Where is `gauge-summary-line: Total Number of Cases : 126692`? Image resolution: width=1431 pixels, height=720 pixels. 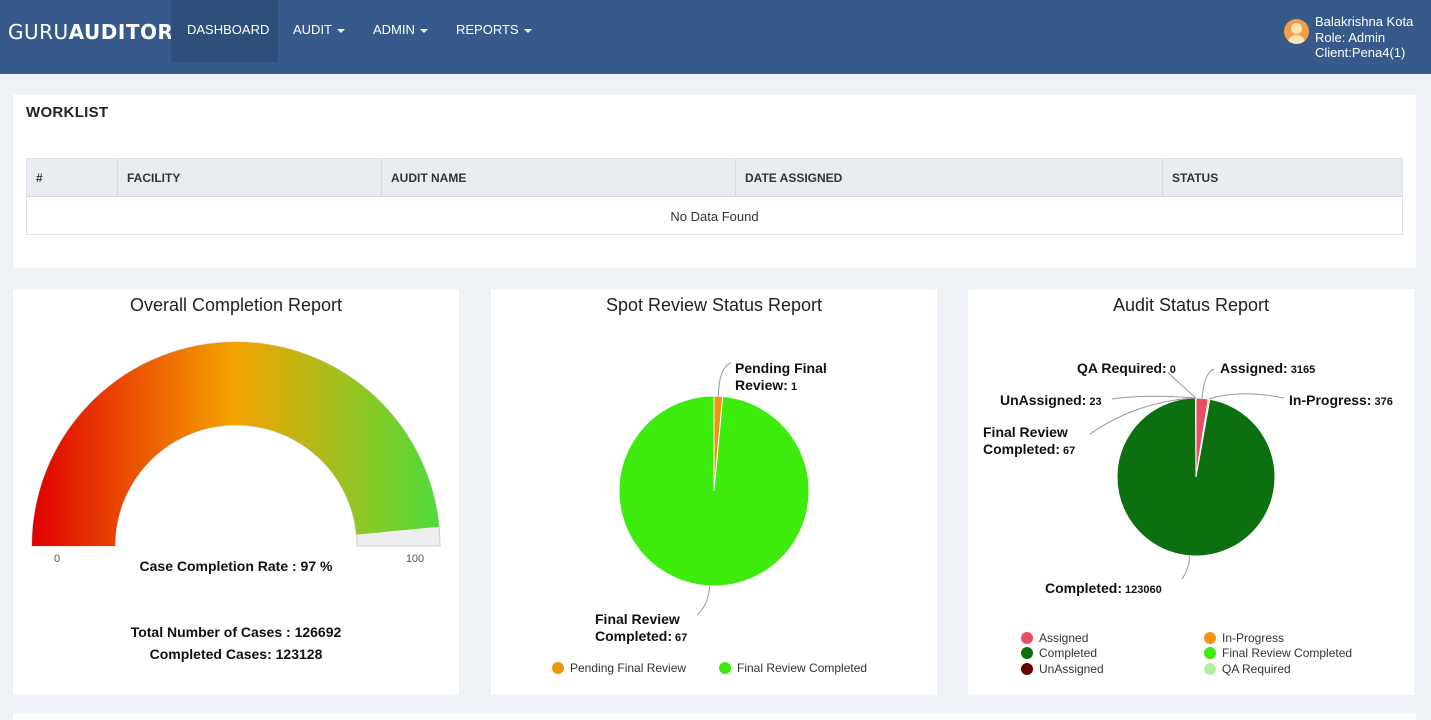 gauge-summary-line: Total Number of Cases : 126692 is located at coordinates (236, 632).